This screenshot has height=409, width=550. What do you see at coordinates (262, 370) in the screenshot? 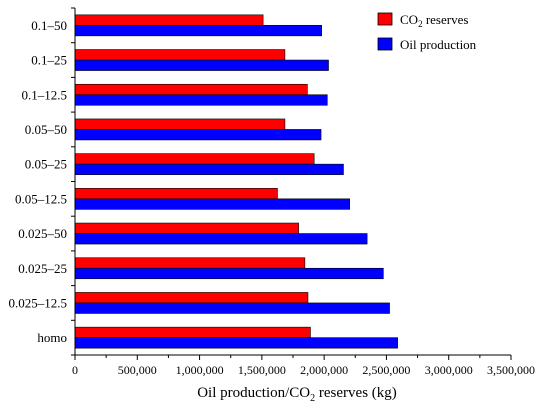
I see `x-tick-label: 1,500,000` at bounding box center [262, 370].